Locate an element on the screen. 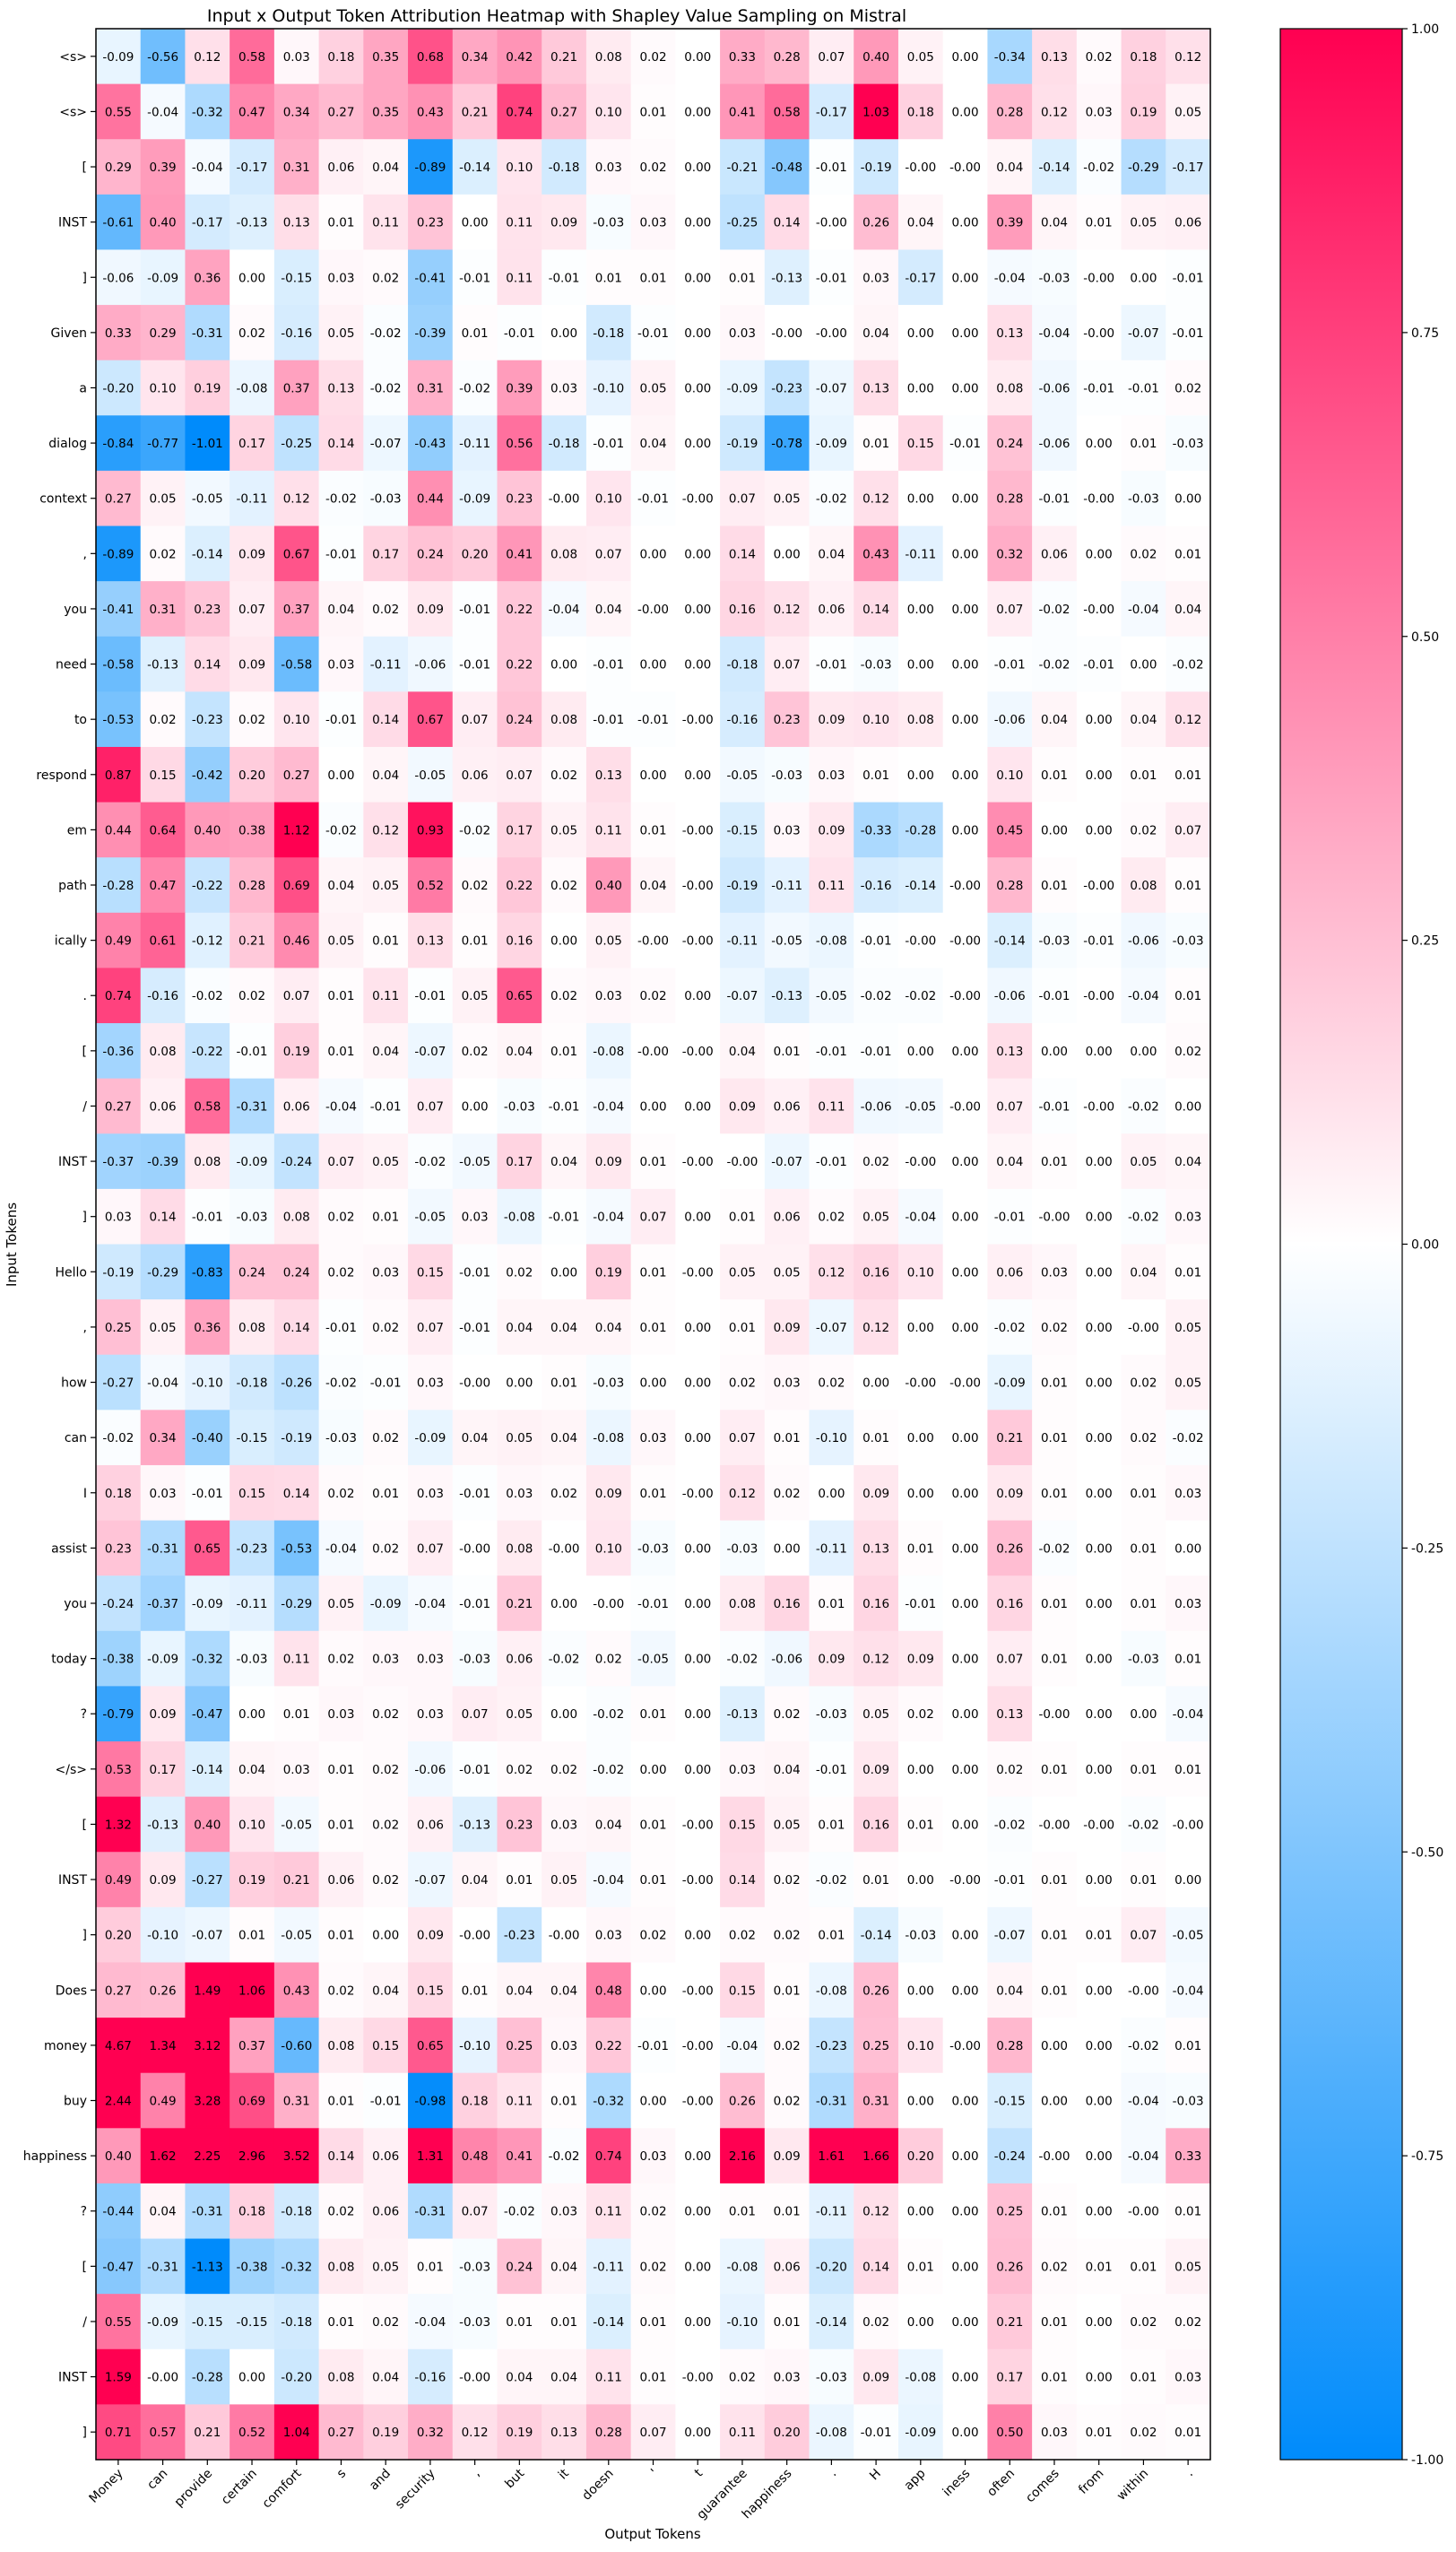  cell-value-label: -0.07 is located at coordinates (786, 1162).